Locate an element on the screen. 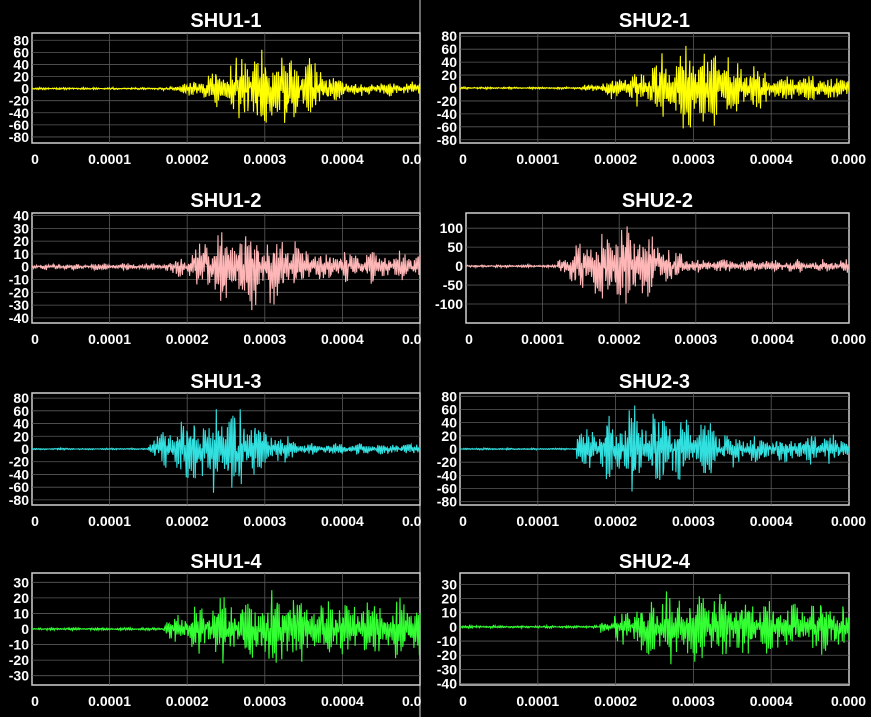  chart-title: SHU1-2 is located at coordinates (225, 201).